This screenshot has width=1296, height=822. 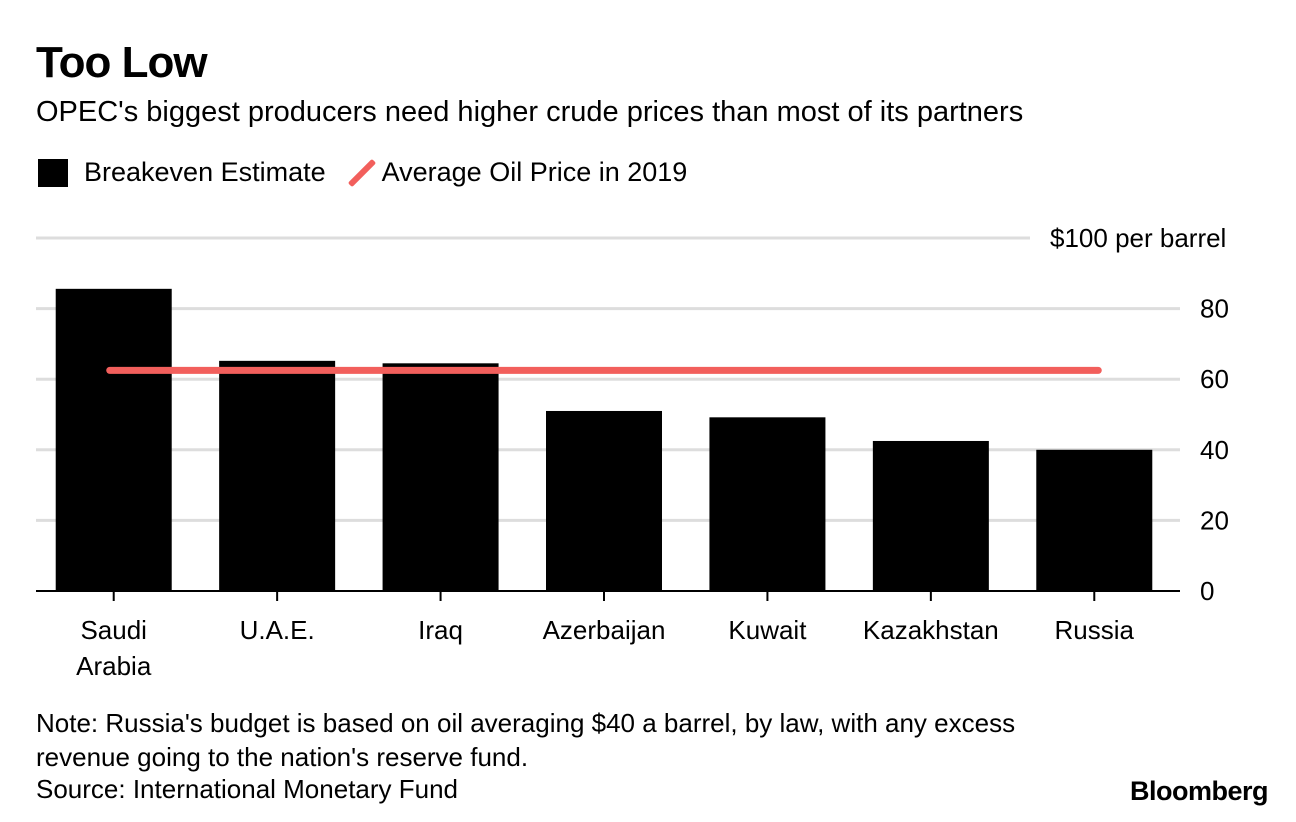 I want to click on x-tick-label: Azerbaijan, so click(x=604, y=630).